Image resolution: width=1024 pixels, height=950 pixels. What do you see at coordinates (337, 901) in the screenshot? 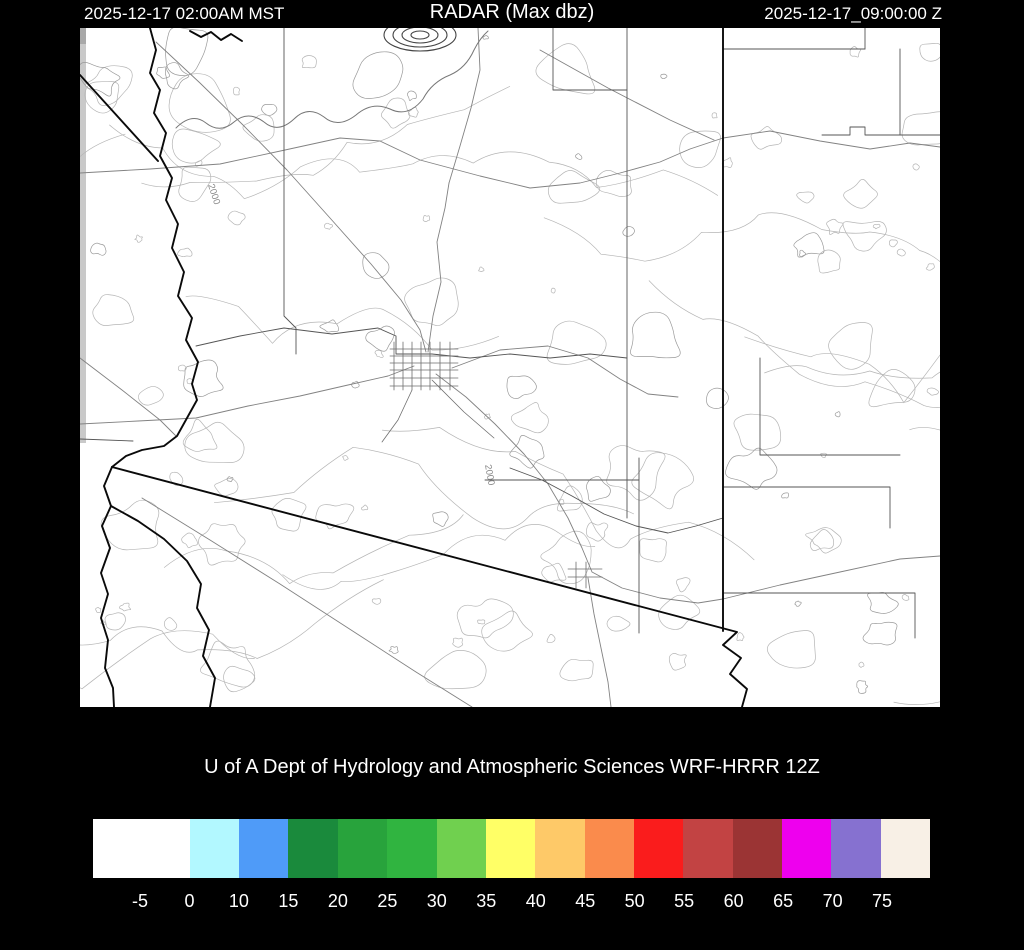
I see `colorbar-tick: 20` at bounding box center [337, 901].